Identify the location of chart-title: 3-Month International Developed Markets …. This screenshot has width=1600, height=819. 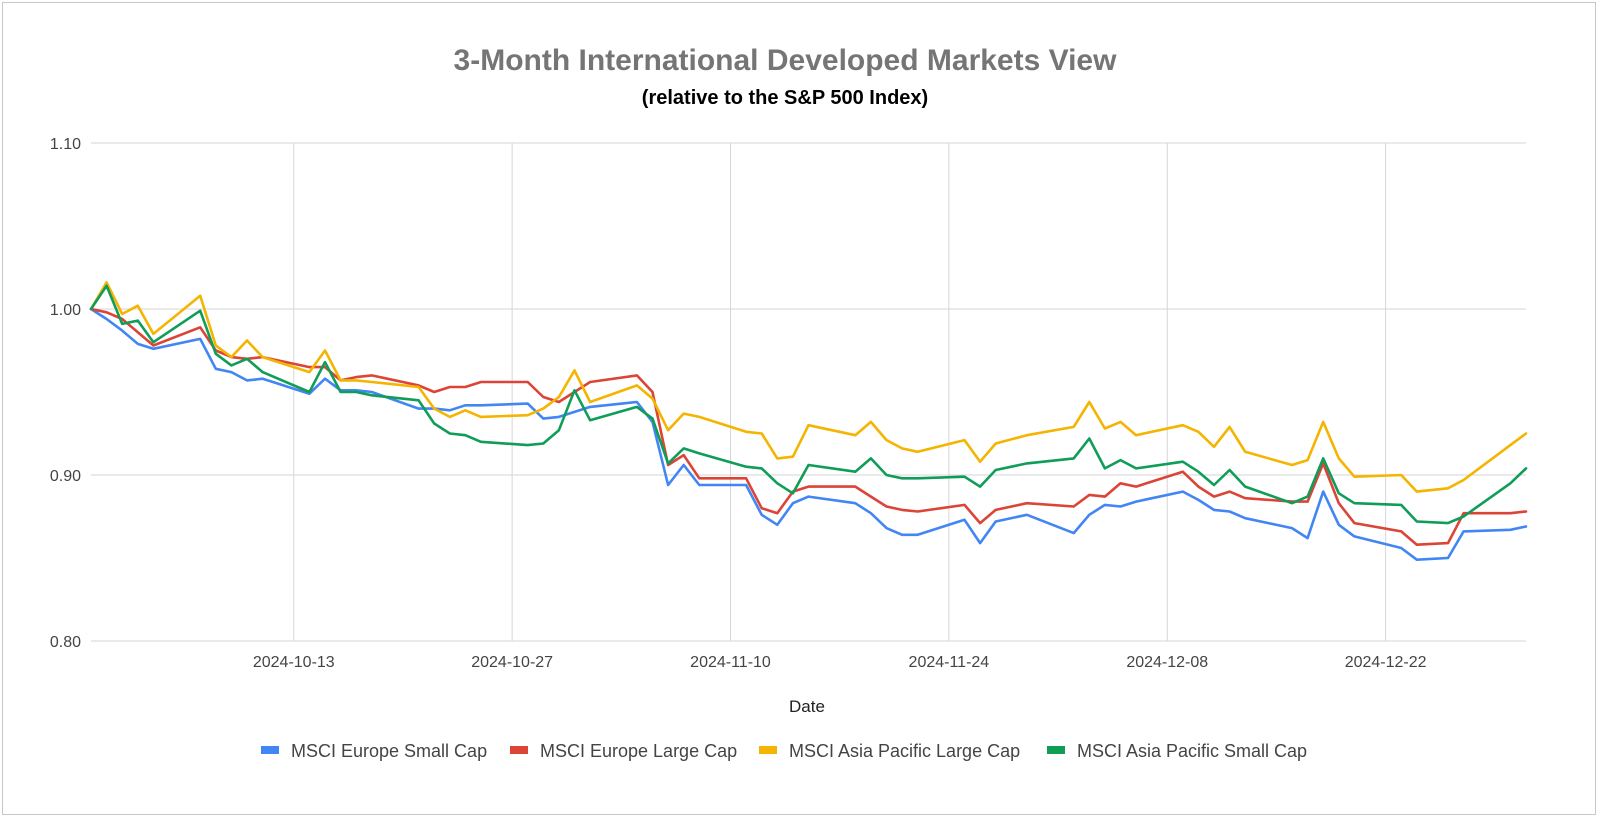
(786, 60).